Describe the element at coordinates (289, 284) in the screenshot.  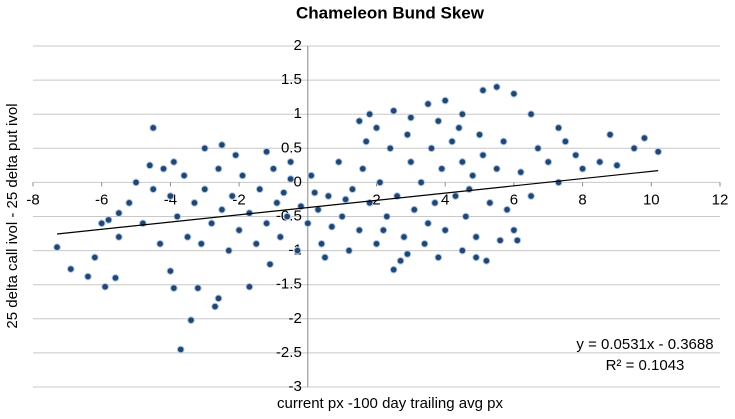
I see `y-tick-label: -1.5` at that location.